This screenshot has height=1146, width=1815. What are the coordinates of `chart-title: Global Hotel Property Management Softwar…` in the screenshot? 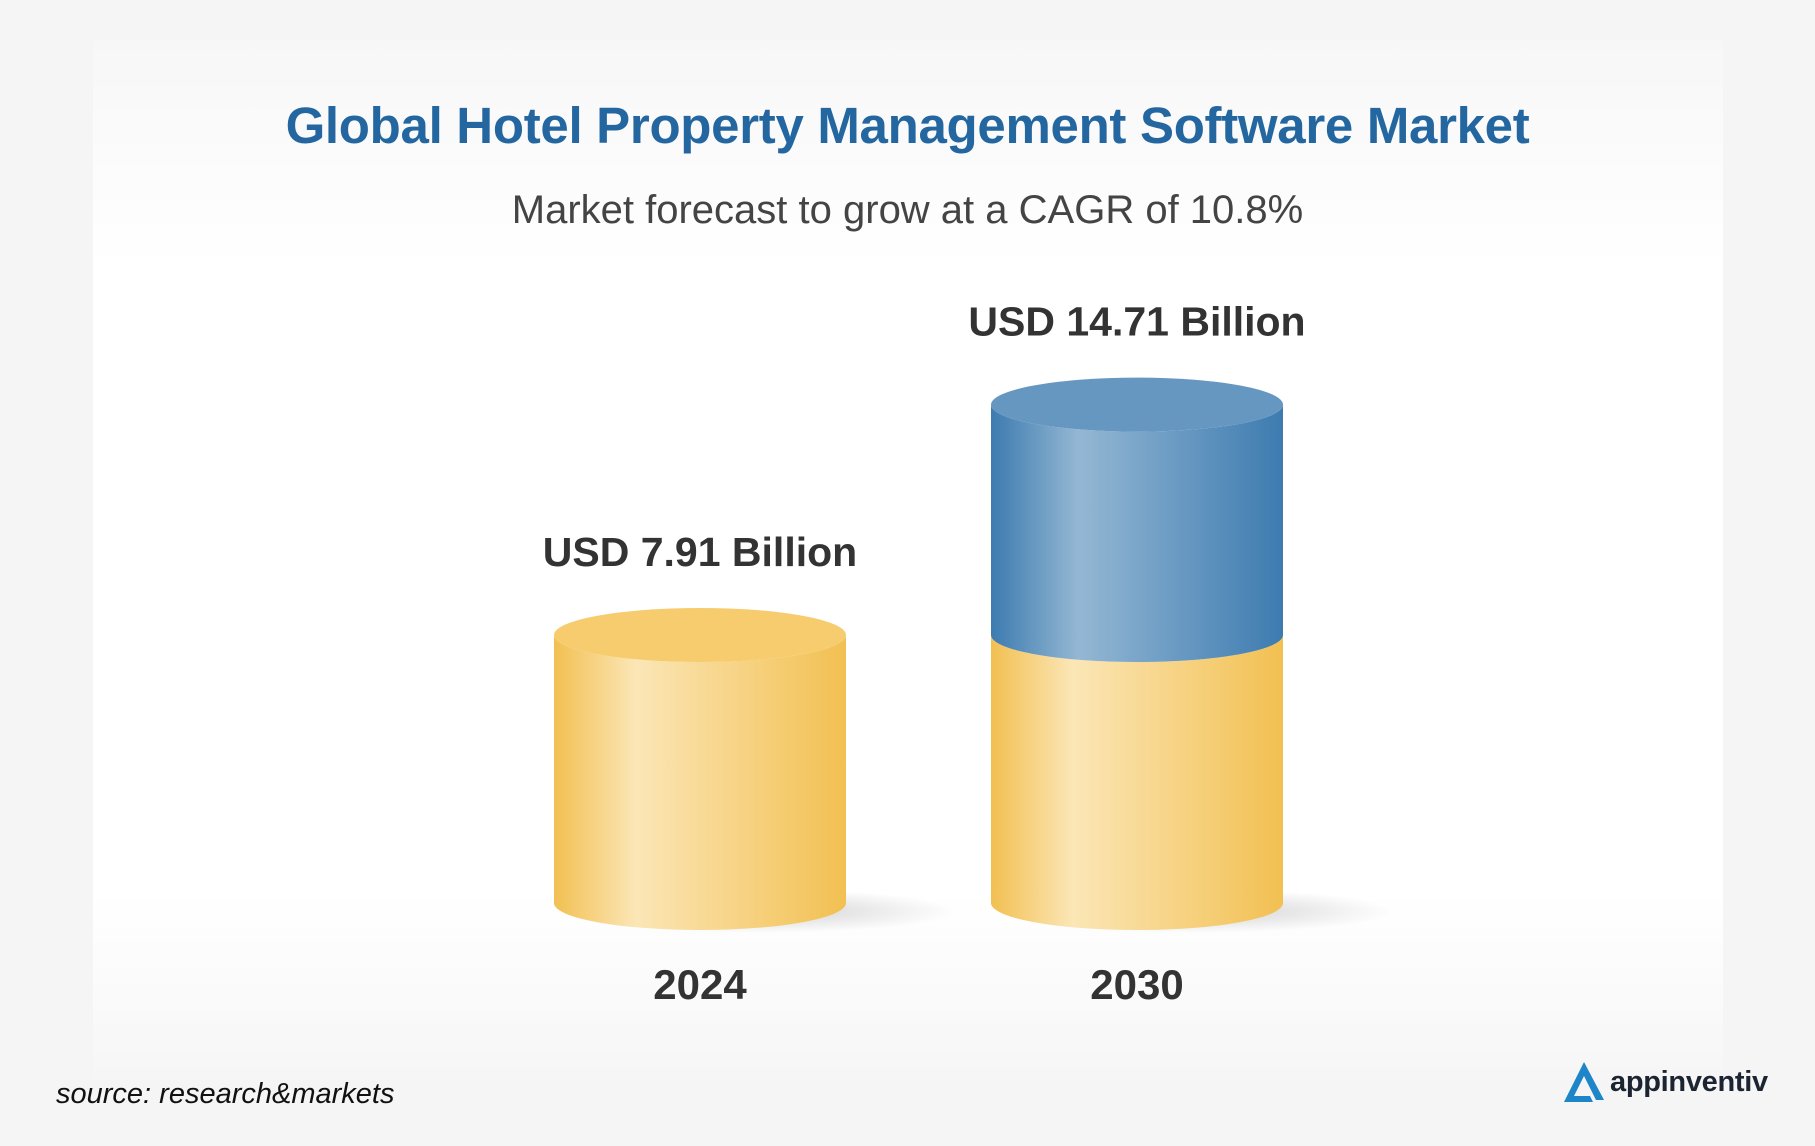 It's located at (907, 125).